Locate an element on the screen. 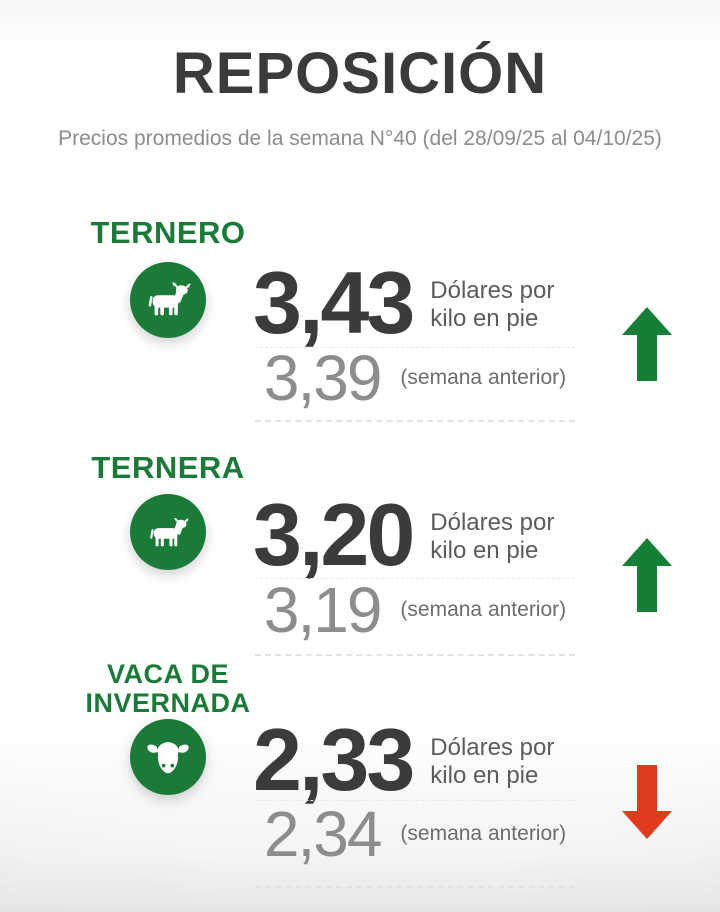 The image size is (720, 912). previous-price-row: 3,39 (semana anterior) is located at coordinates (415, 378).